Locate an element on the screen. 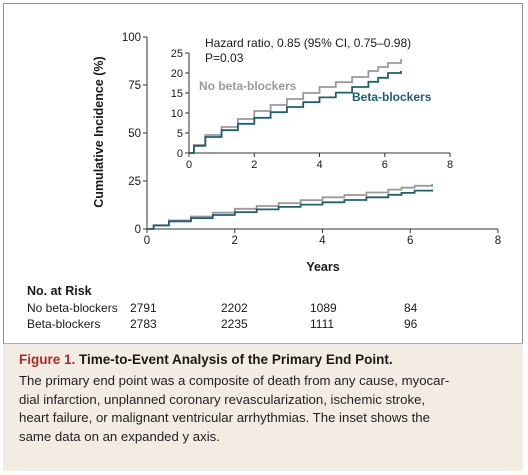 The width and height of the screenshot is (528, 475). main-y-tick-label: 25 is located at coordinates (134, 182).